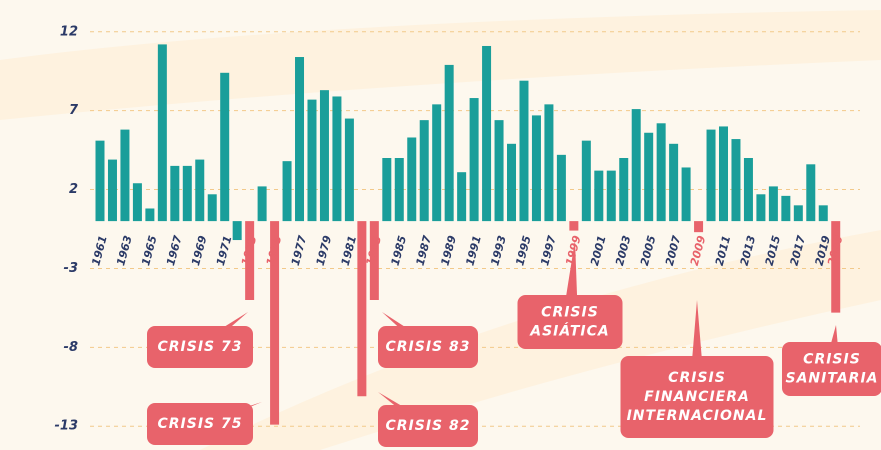 Image resolution: width=881 pixels, height=450 pixels. Describe the element at coordinates (71, 347) in the screenshot. I see `y-tick-label: -8` at that location.